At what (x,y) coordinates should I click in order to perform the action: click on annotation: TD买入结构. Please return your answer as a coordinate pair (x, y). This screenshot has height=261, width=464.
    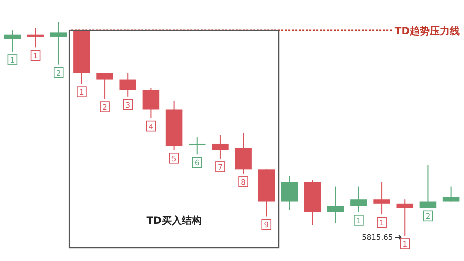
    Looking at the image, I should click on (174, 221).